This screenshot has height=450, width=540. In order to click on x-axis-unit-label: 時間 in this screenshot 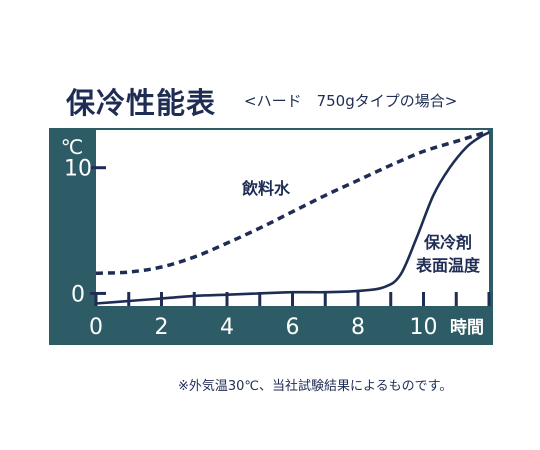, I will do `click(467, 327)`.